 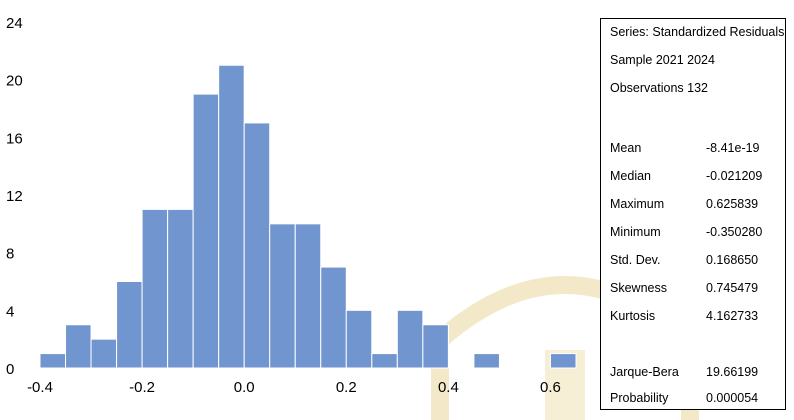 I want to click on stat-label: Kurtosis, so click(x=633, y=316).